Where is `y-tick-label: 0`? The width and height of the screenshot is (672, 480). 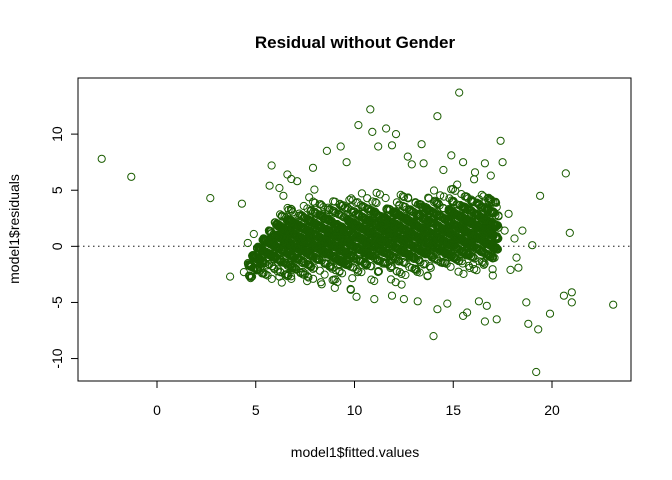
y-tick-label: 0 is located at coordinates (57, 246).